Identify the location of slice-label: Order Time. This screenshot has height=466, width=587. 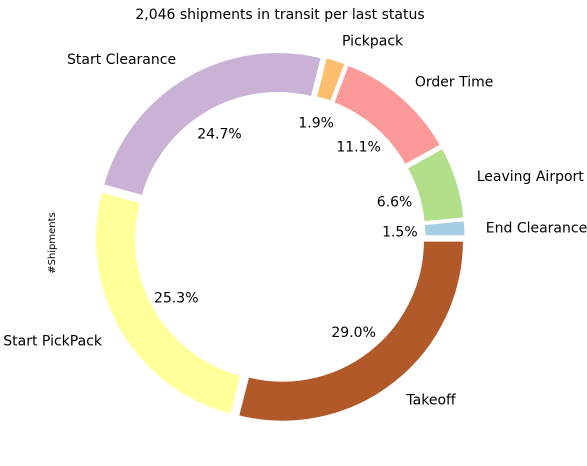
(454, 82).